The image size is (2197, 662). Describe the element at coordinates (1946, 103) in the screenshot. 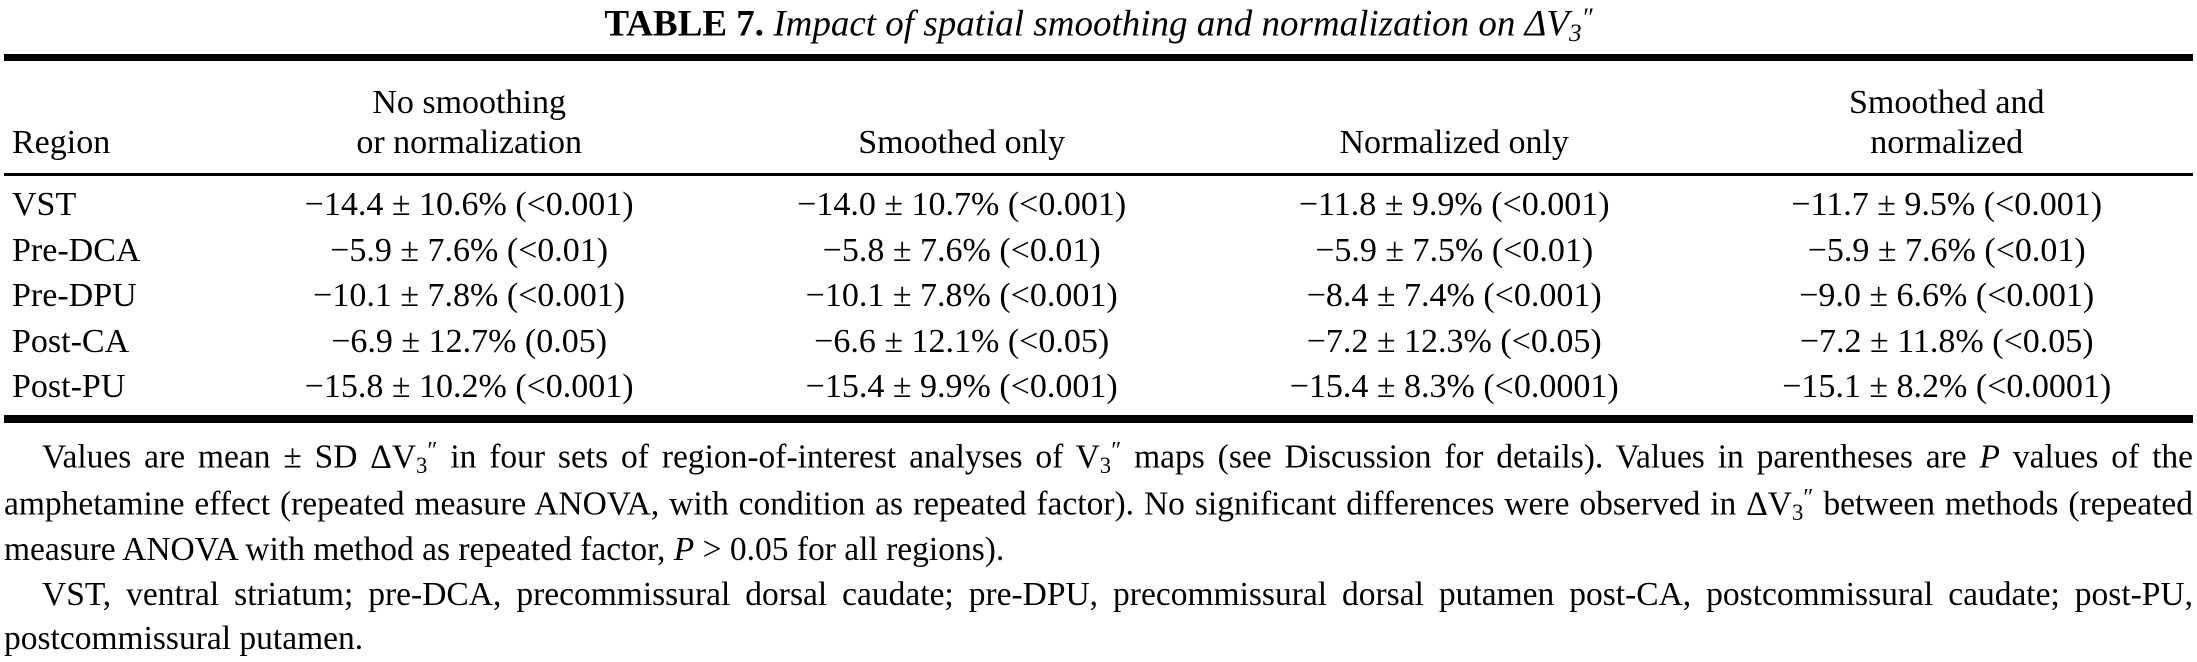

I see `header-line: Smoothed and` at that location.